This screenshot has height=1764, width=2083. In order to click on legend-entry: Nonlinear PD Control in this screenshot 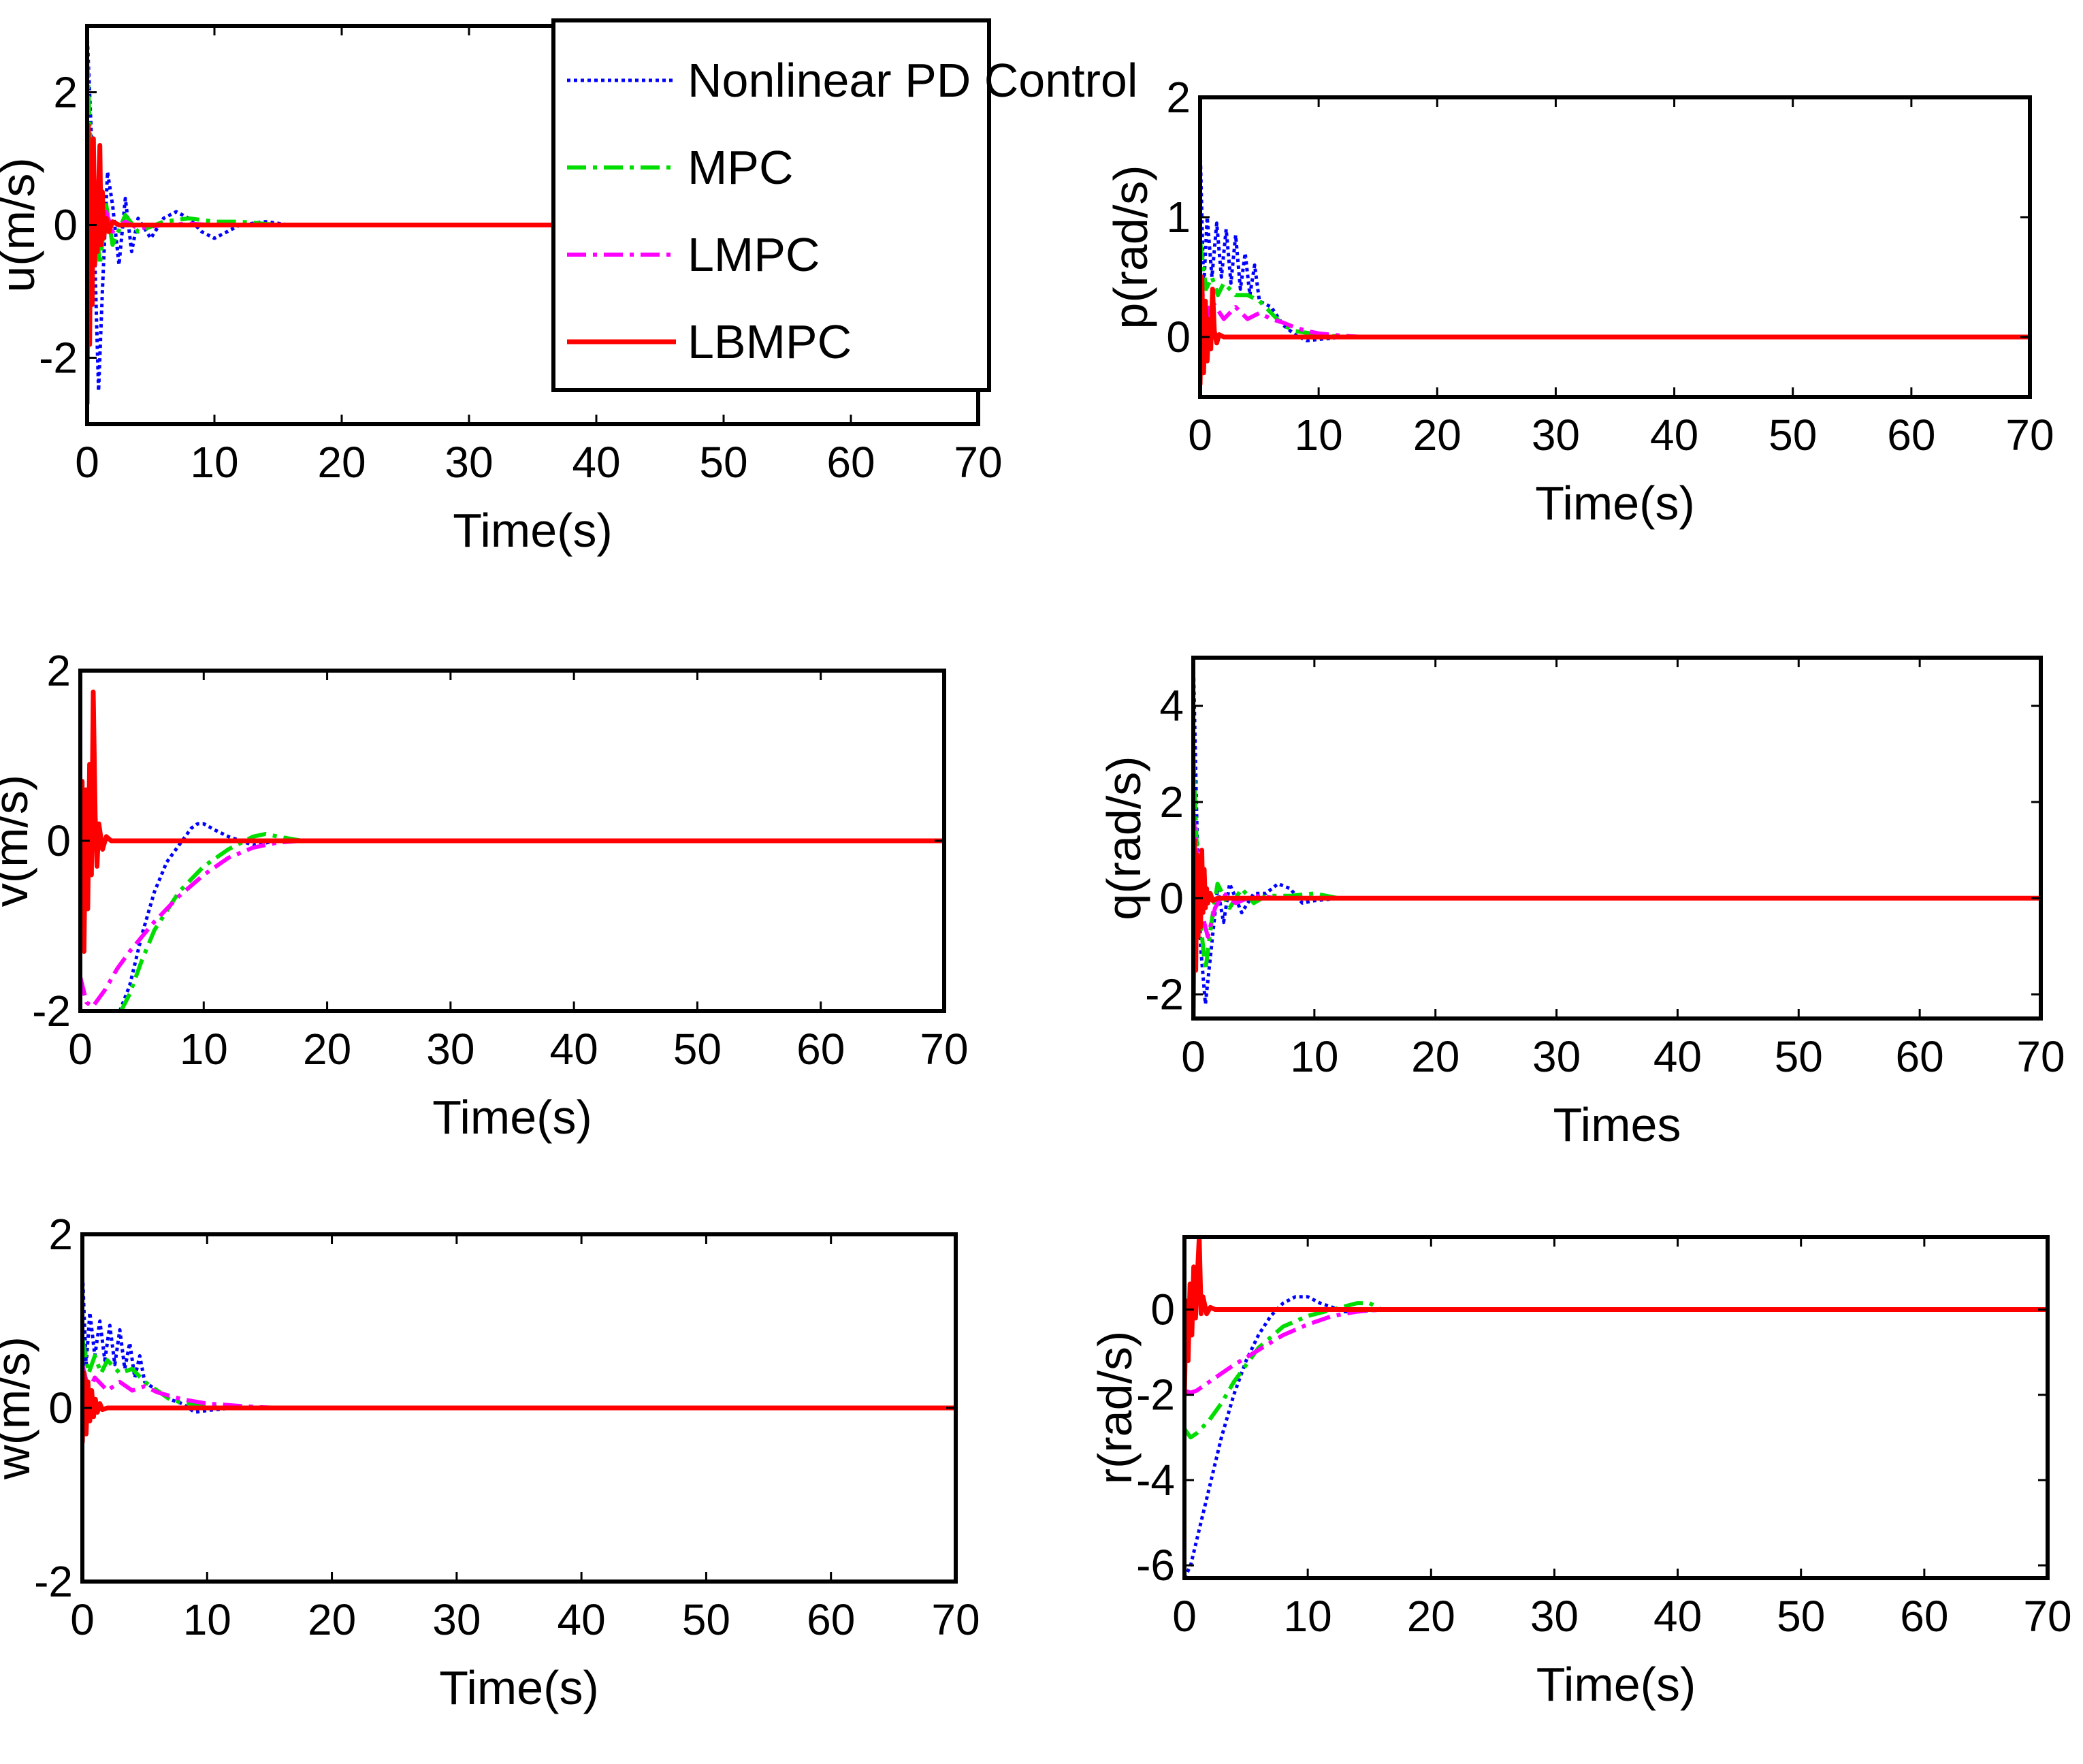, I will do `click(852, 80)`.